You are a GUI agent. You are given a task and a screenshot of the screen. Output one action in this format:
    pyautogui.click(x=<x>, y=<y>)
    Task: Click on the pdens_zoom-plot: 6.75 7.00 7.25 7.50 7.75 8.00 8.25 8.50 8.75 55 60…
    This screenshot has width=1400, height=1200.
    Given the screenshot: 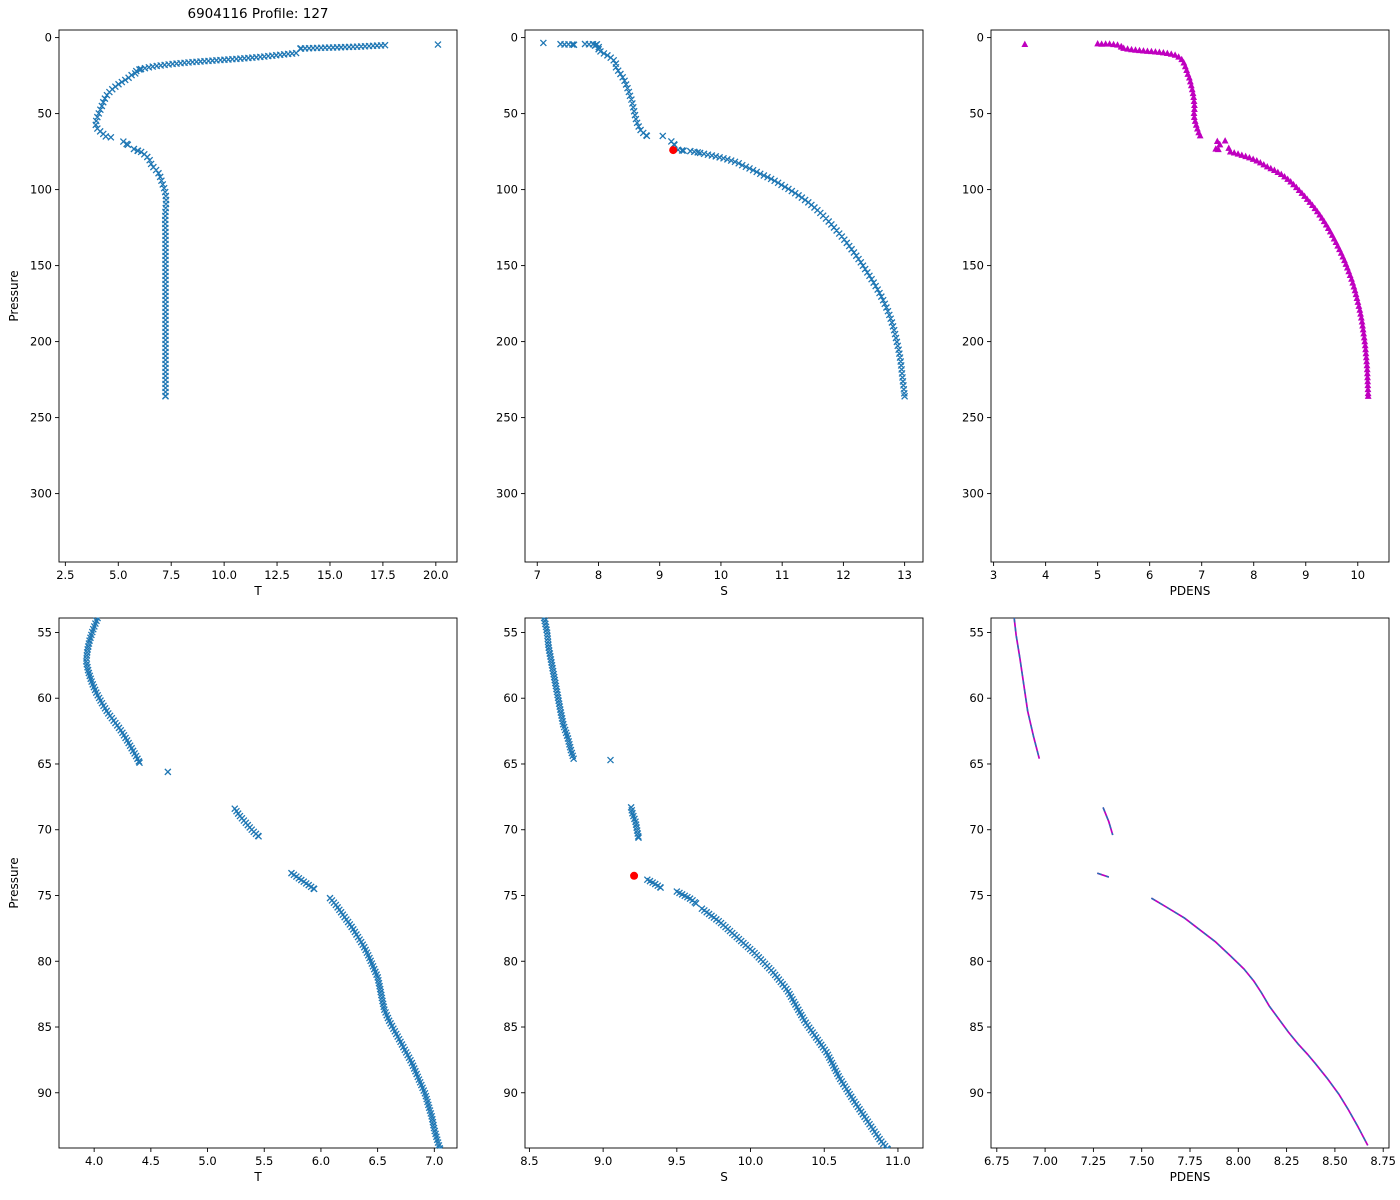 What is the action you would take?
    pyautogui.click(x=1182, y=900)
    